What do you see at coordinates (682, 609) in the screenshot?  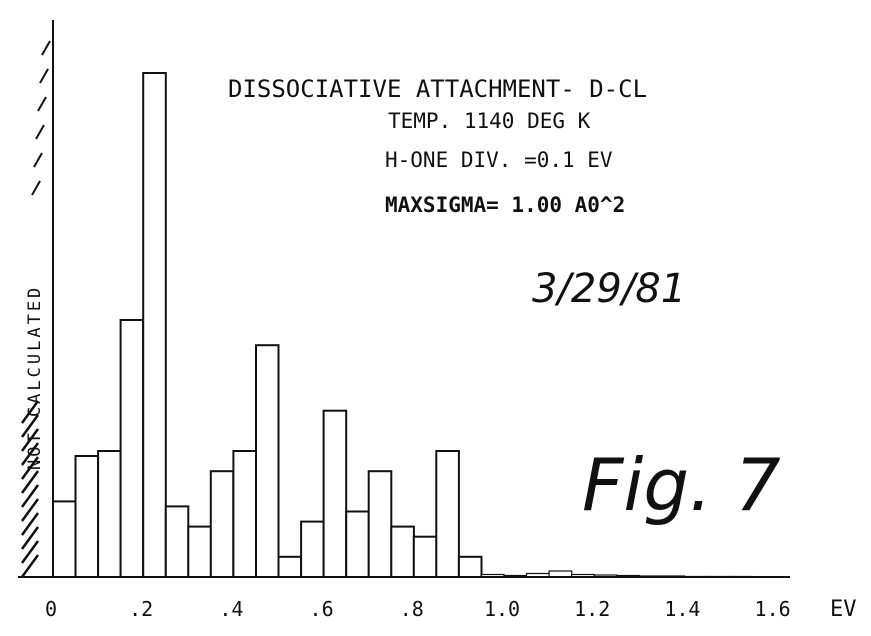 I see `x-tick-label-7: 1.4` at bounding box center [682, 609].